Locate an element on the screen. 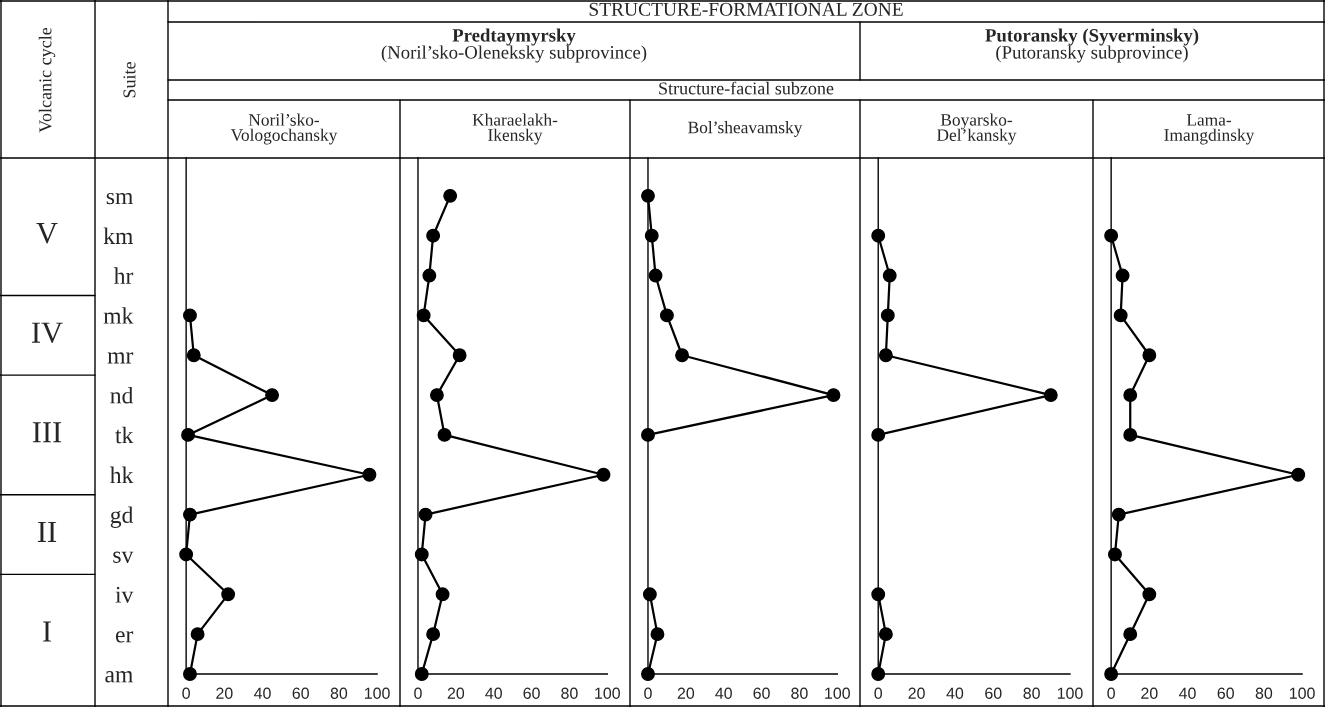 The image size is (1325, 707). y-tick-label: hr is located at coordinates (123, 275).